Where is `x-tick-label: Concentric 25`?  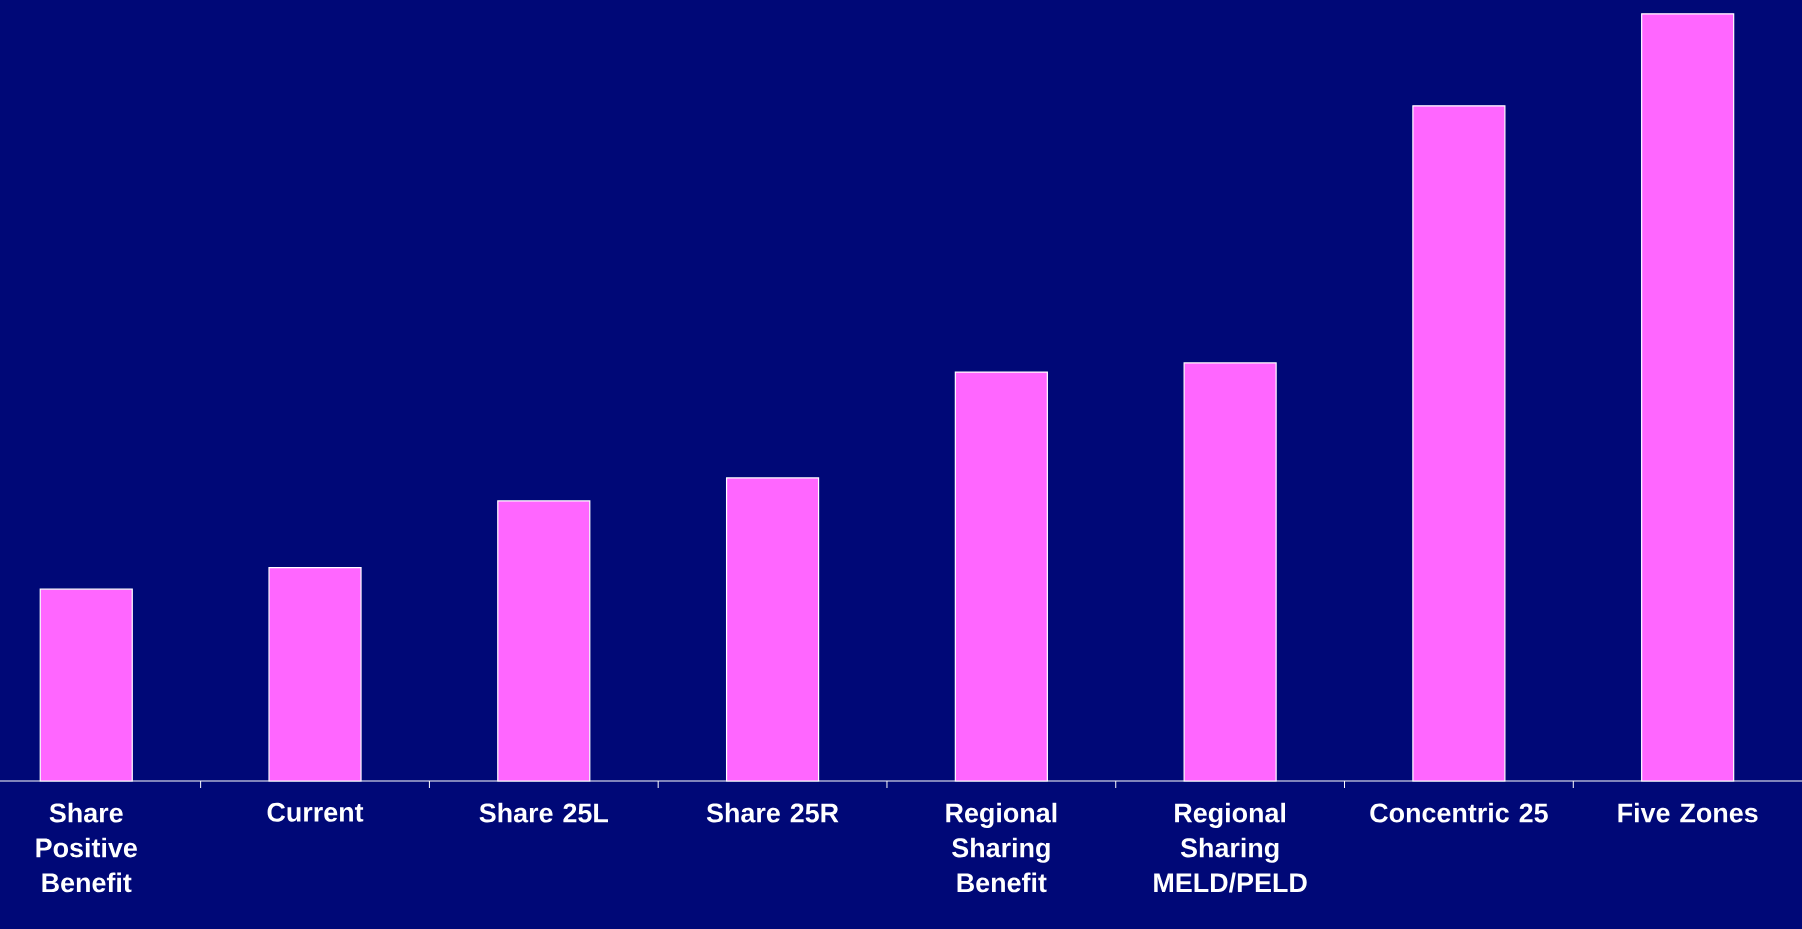 x-tick-label: Concentric 25 is located at coordinates (1459, 812).